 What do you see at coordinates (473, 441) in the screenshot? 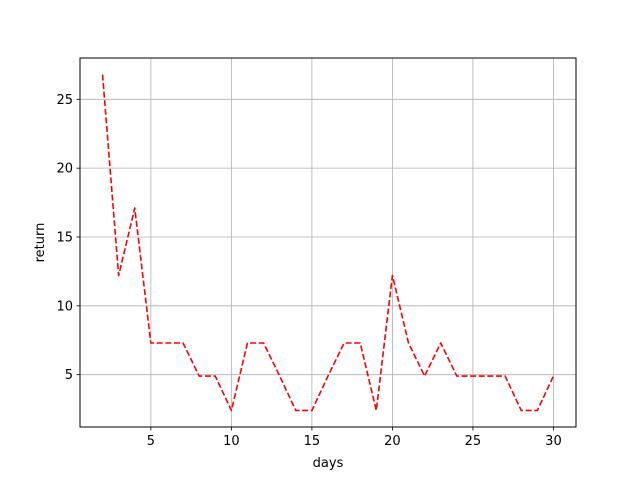
I see `x-tick-label: 25` at bounding box center [473, 441].